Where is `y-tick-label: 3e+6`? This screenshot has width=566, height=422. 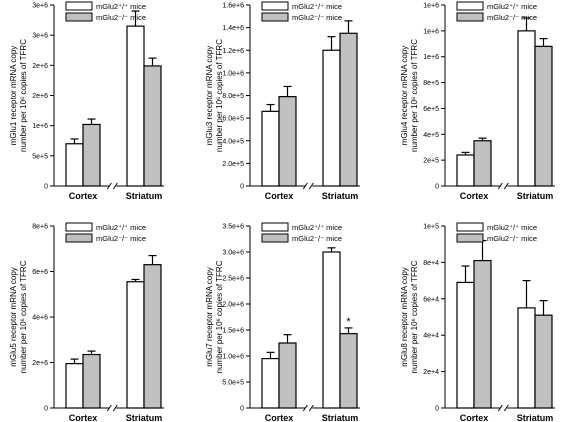 y-tick-label: 3e+6 is located at coordinates (40, 6).